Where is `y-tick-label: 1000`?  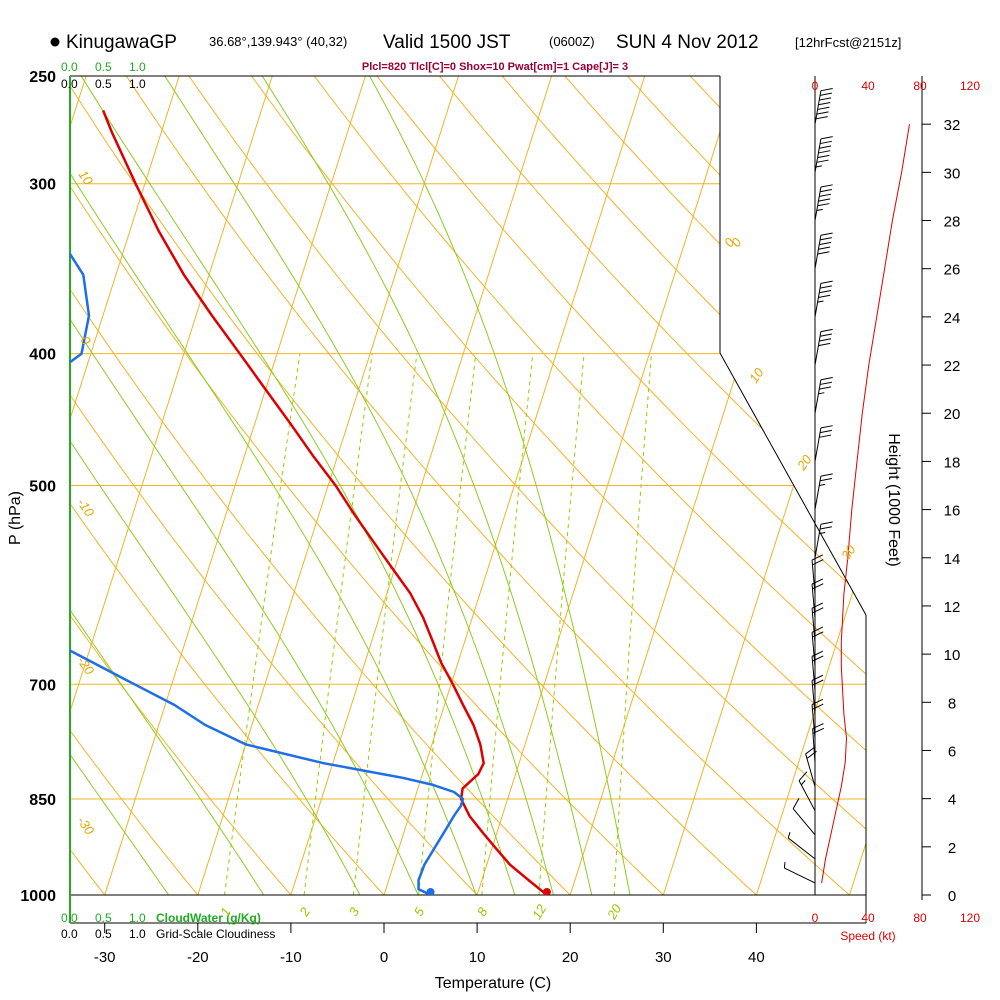
y-tick-label: 1000 is located at coordinates (38, 896).